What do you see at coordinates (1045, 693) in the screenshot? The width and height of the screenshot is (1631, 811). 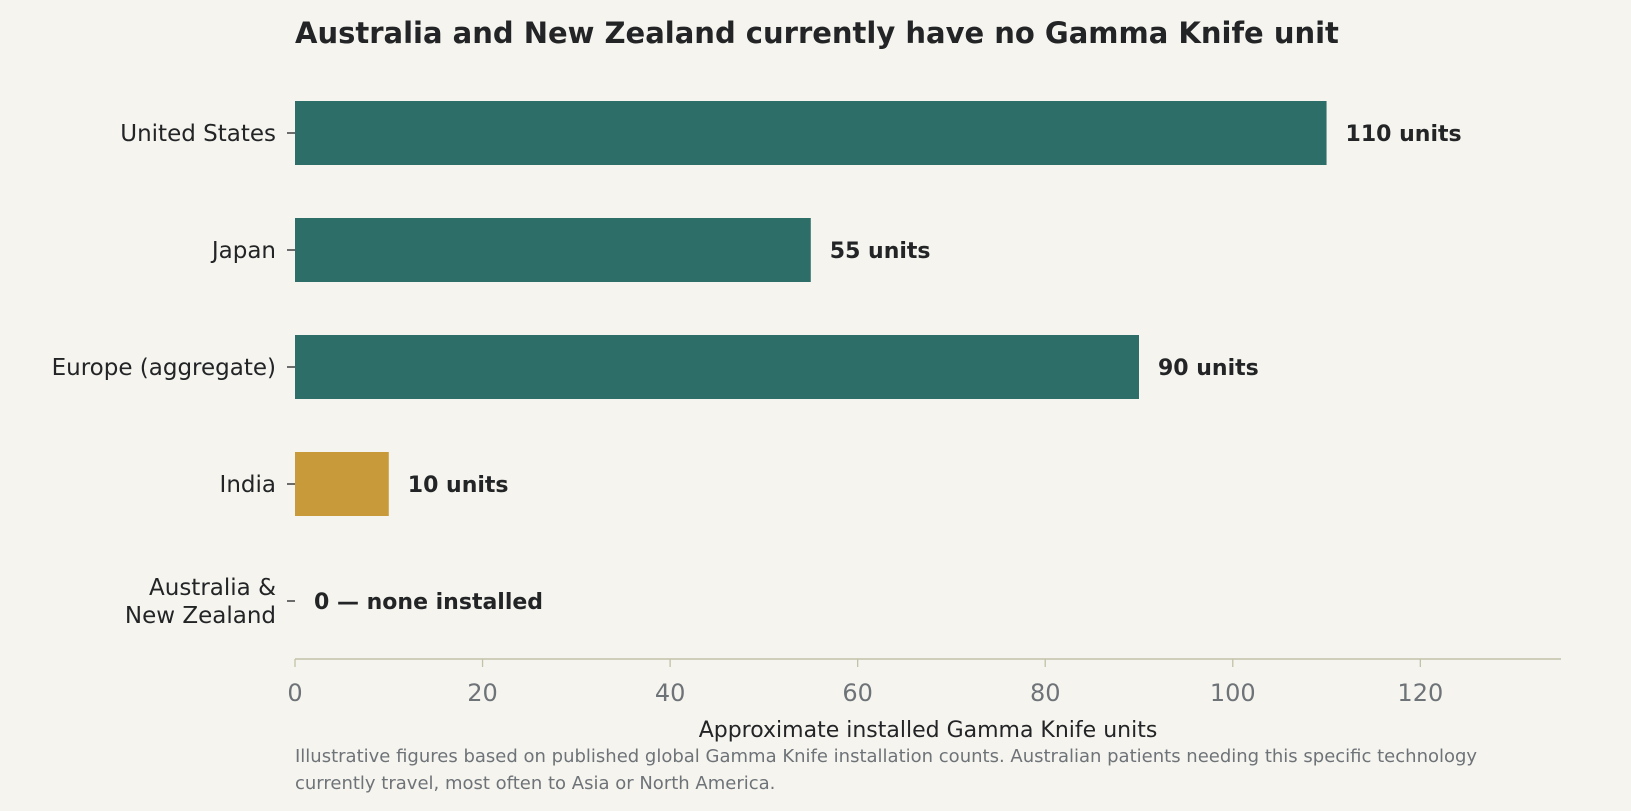 I see `x-tick-label-4: 80` at bounding box center [1045, 693].